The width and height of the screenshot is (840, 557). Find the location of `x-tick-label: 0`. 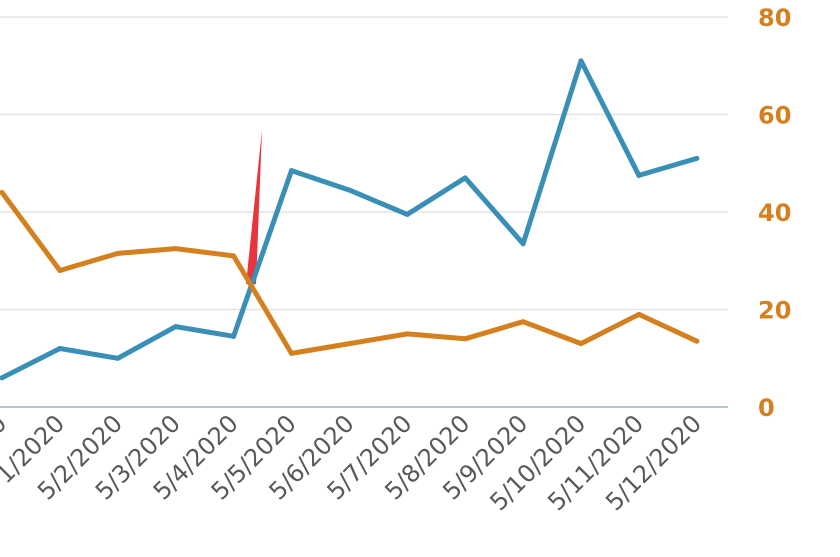

x-tick-label: 0 is located at coordinates (6, 424).